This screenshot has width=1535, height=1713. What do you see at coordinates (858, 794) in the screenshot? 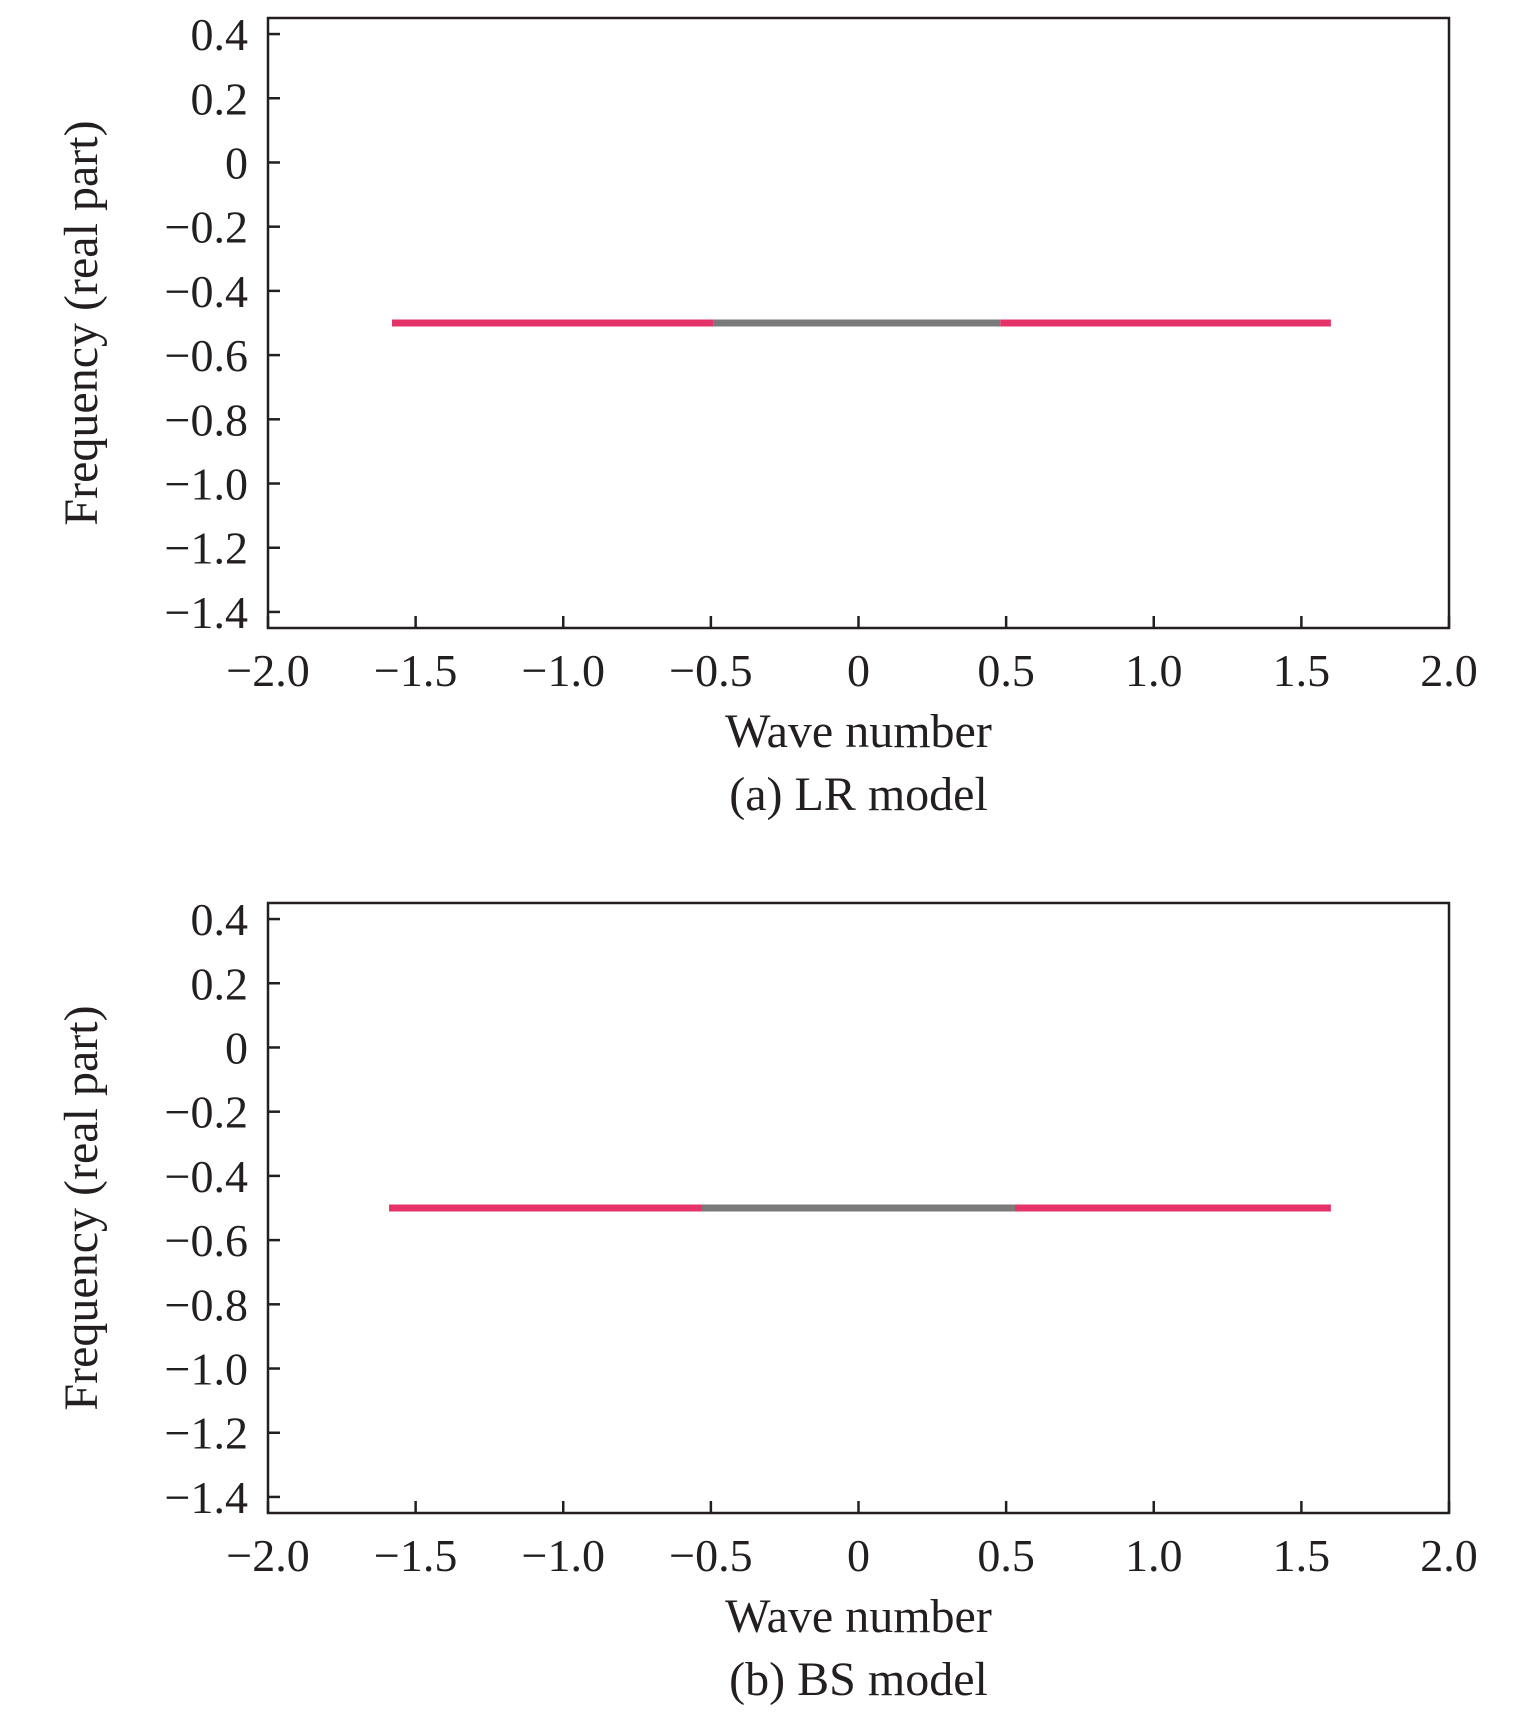
I see `panel-caption: (a) LR model` at bounding box center [858, 794].